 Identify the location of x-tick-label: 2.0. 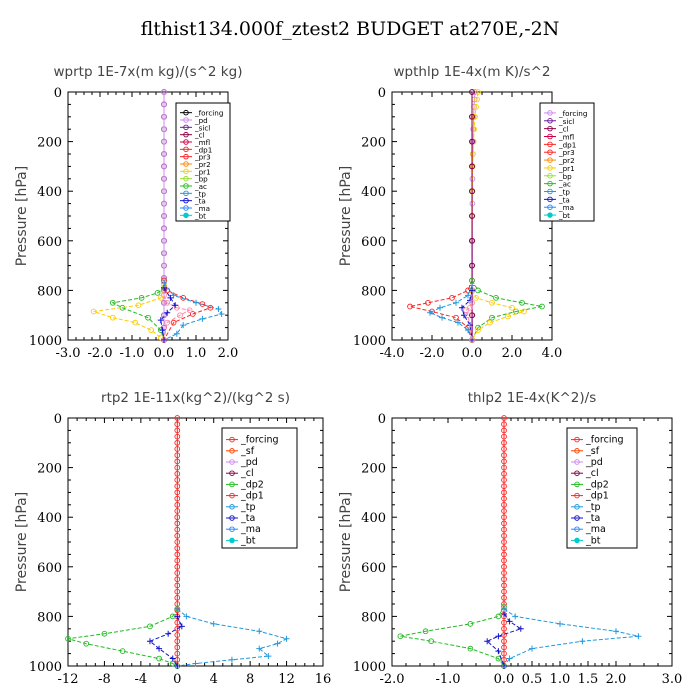
(228, 353).